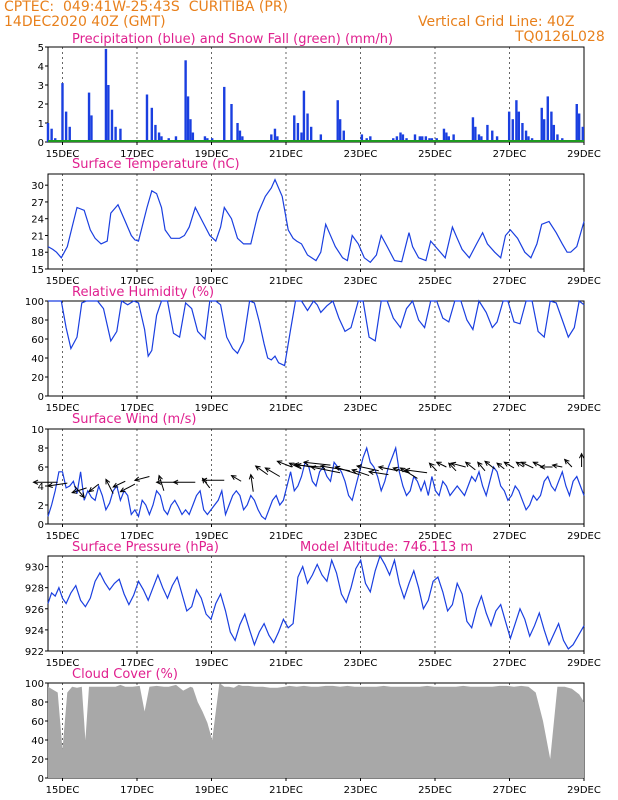 This screenshot has width=618, height=800. What do you see at coordinates (63, 790) in the screenshot?
I see `cloud-xlabel: 15DEC` at bounding box center [63, 790].